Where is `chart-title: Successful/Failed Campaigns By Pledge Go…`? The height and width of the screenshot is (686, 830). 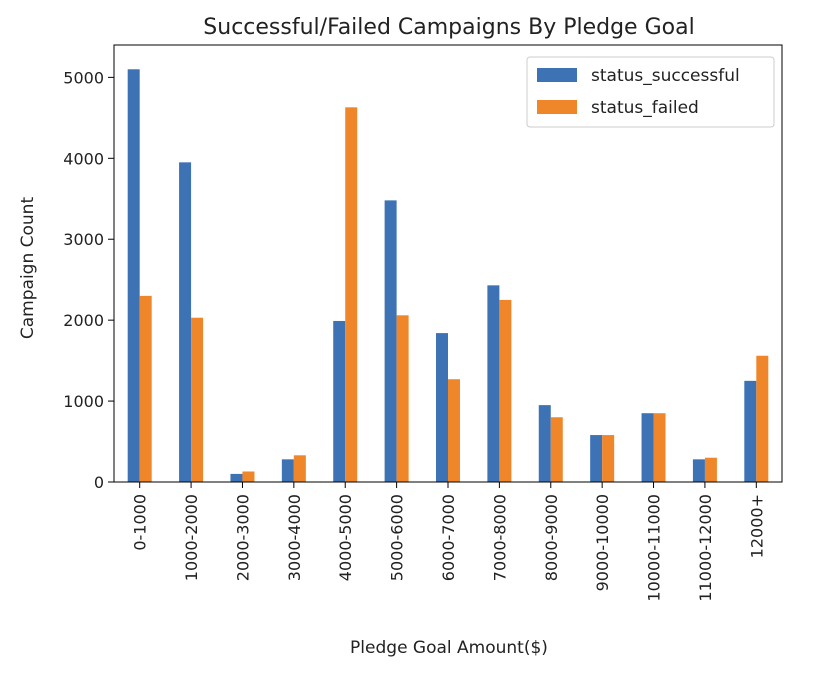
chart-title: Successful/Failed Campaigns By Pledge Go… is located at coordinates (448, 27).